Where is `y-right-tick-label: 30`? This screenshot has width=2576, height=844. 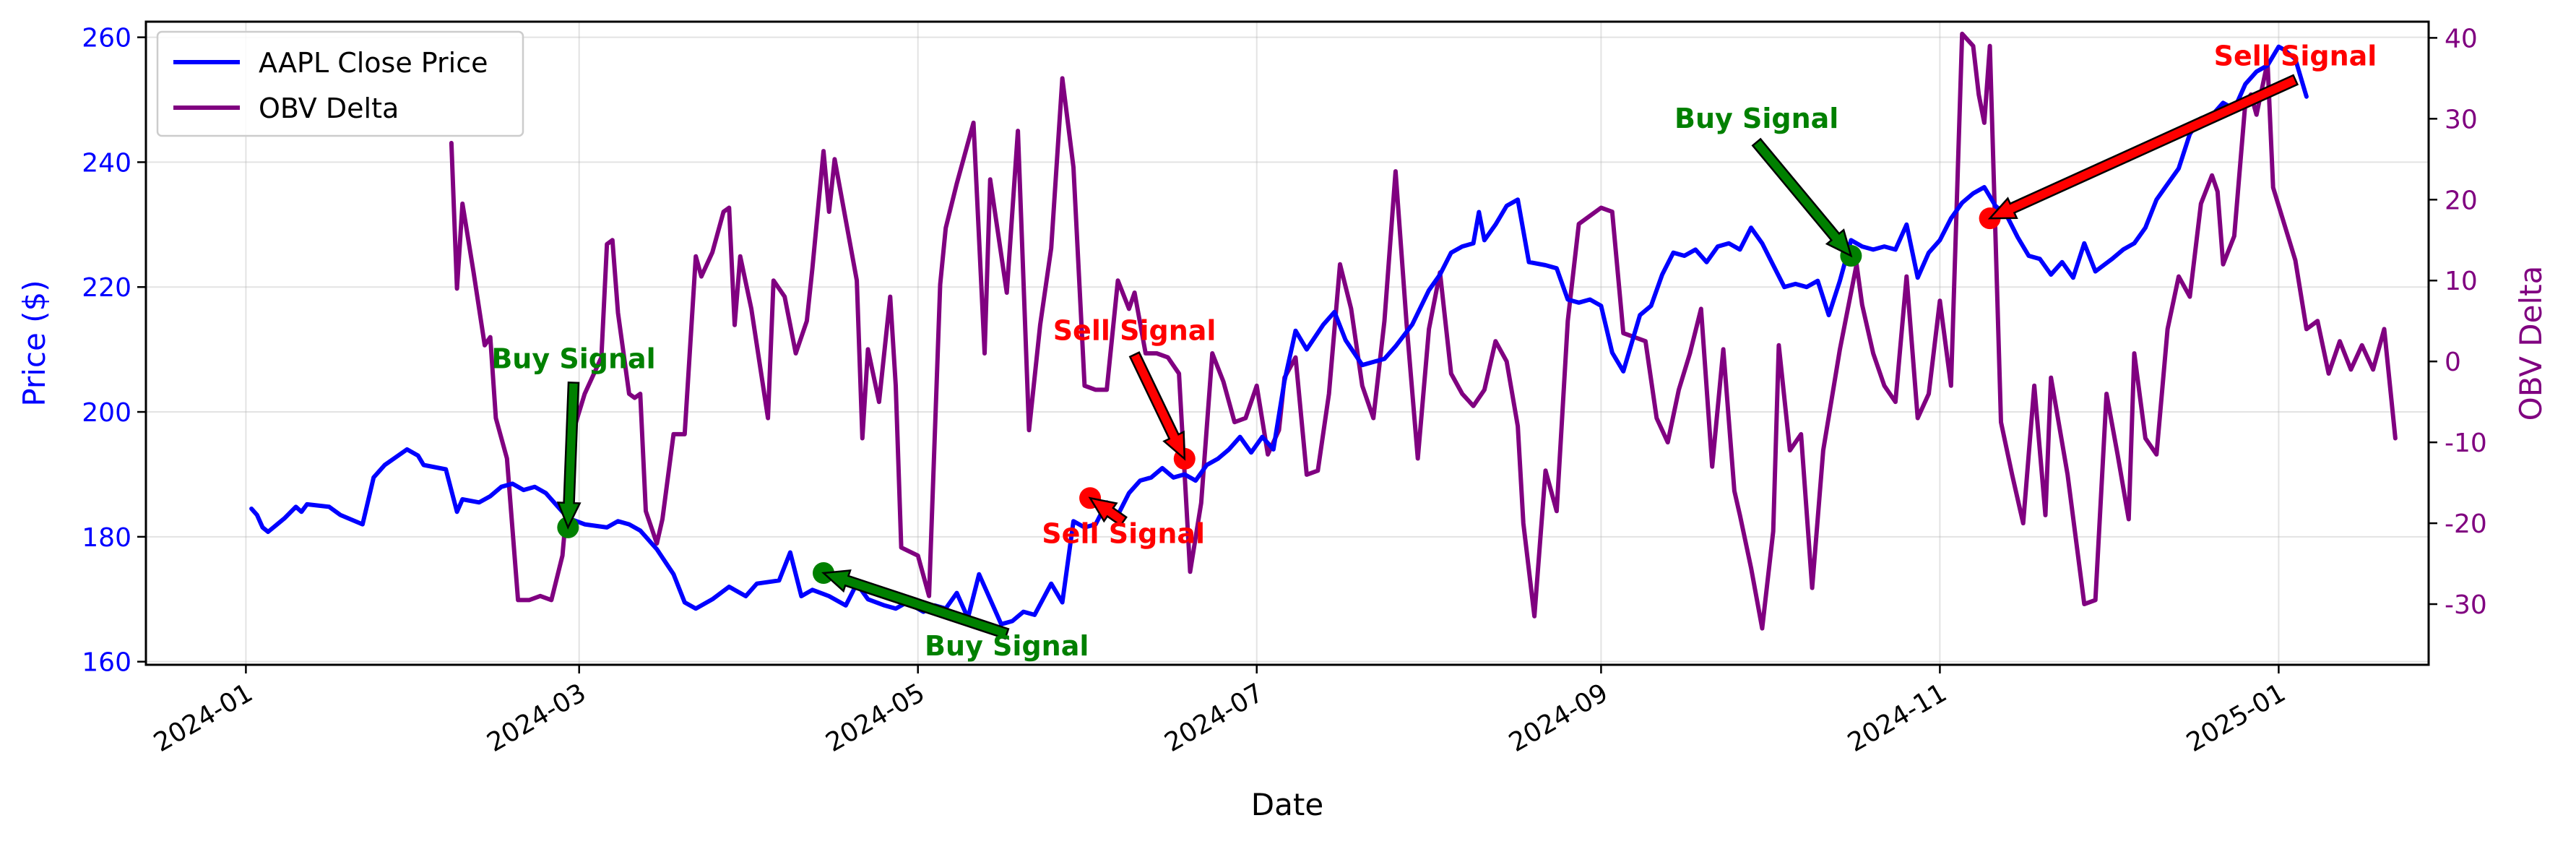 y-right-tick-label: 30 is located at coordinates (2461, 120).